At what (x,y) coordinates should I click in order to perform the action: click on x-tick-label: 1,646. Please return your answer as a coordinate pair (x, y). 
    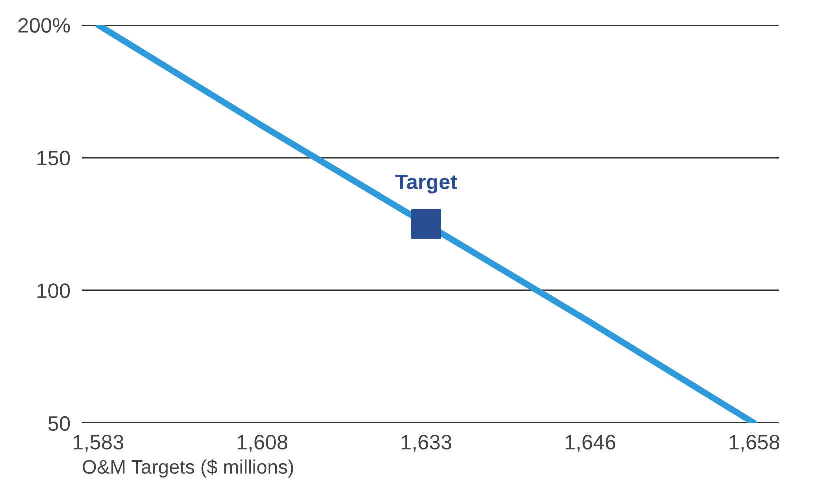
    Looking at the image, I should click on (591, 443).